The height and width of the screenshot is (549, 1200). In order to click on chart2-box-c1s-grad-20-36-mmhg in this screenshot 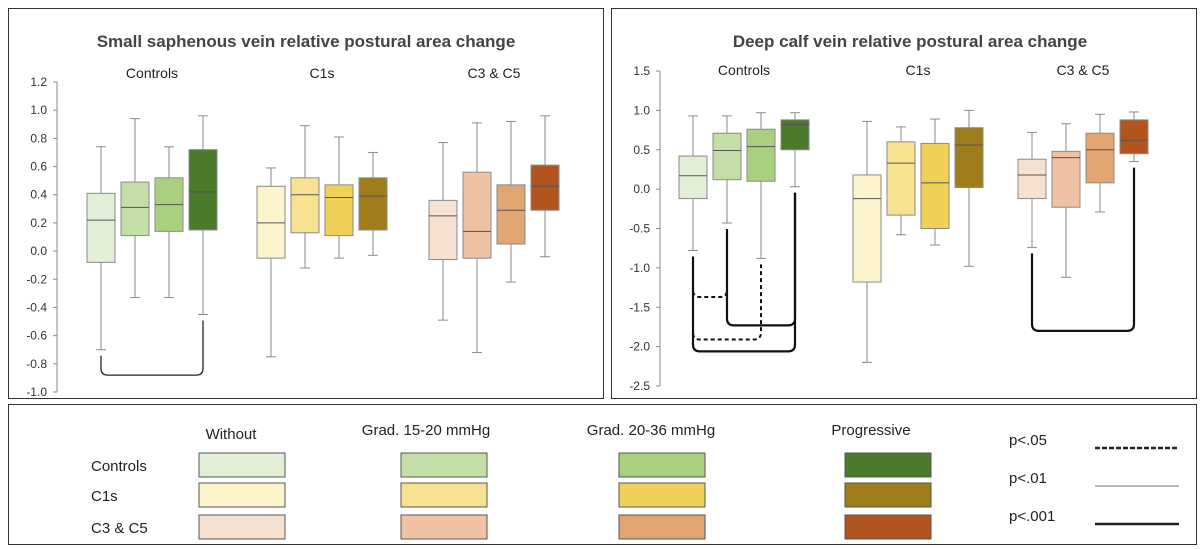, I will do `click(935, 182)`.